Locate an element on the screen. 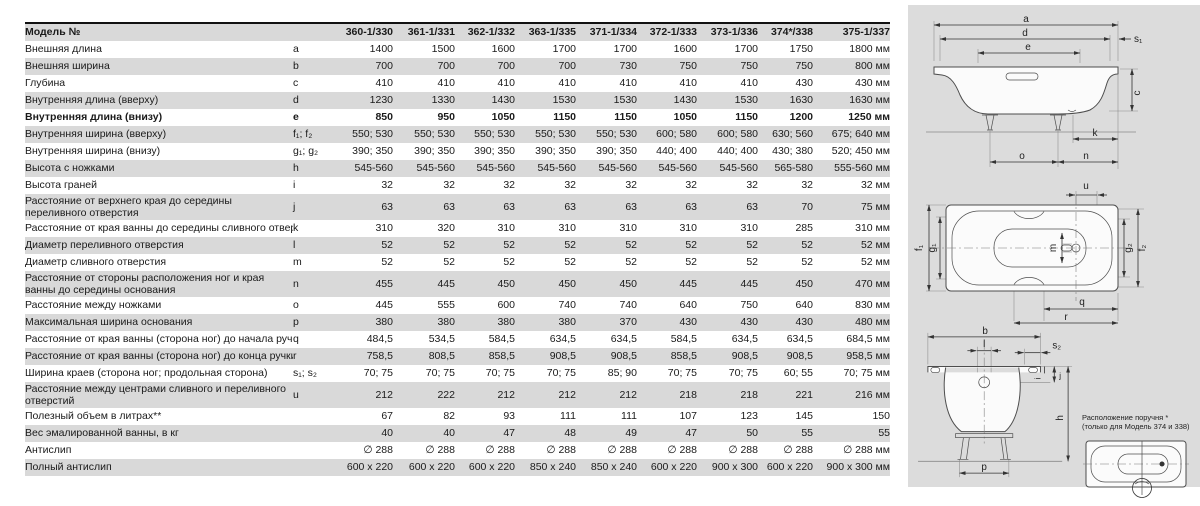  dim-label-g1: g₁ is located at coordinates (932, 248).